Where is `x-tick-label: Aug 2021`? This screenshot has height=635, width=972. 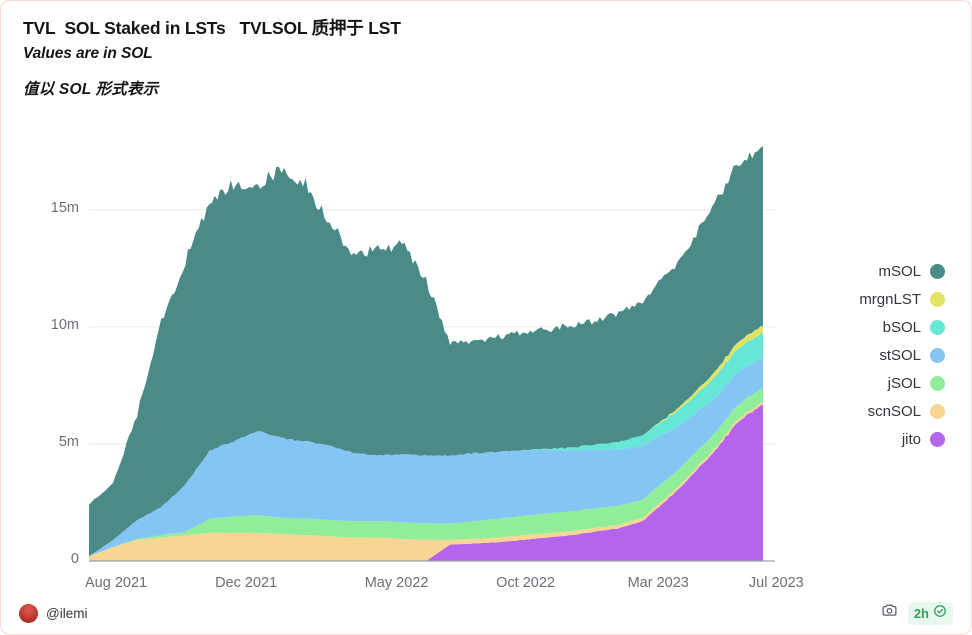
x-tick-label: Aug 2021 is located at coordinates (116, 583).